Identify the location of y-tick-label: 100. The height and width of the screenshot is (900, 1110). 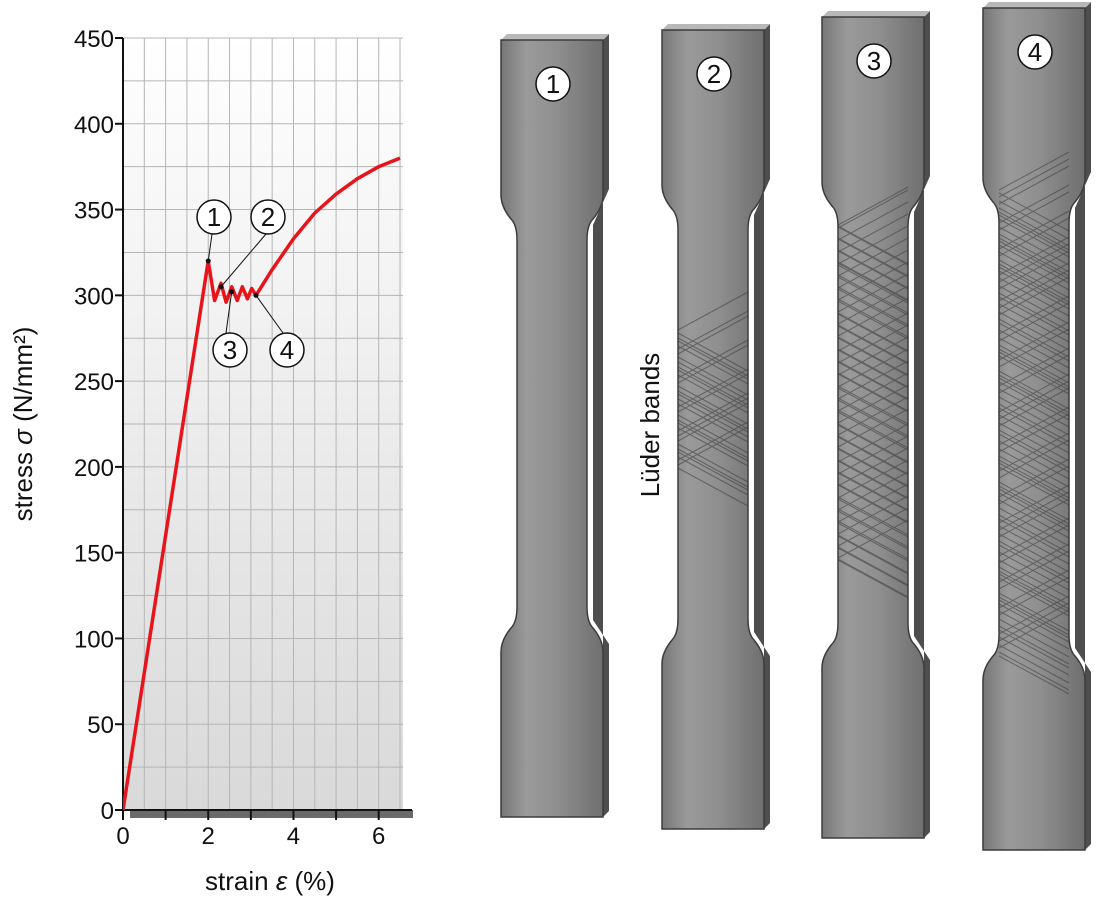
(94, 639).